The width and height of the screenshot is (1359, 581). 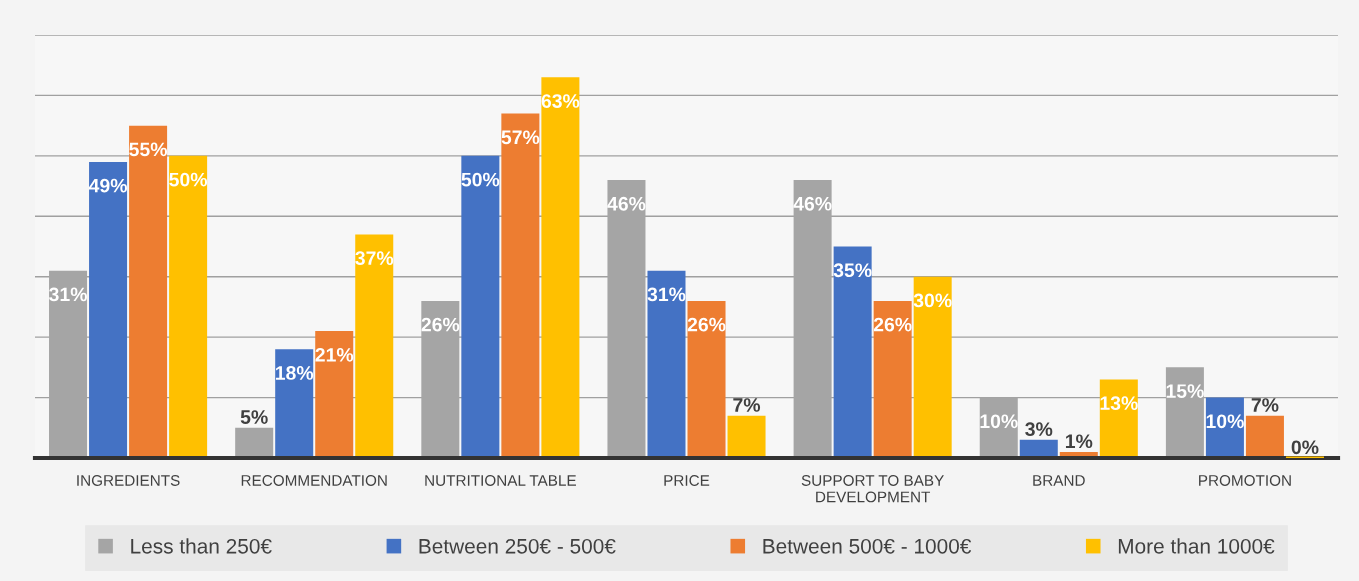 I want to click on data-label: 50%, so click(x=188, y=179).